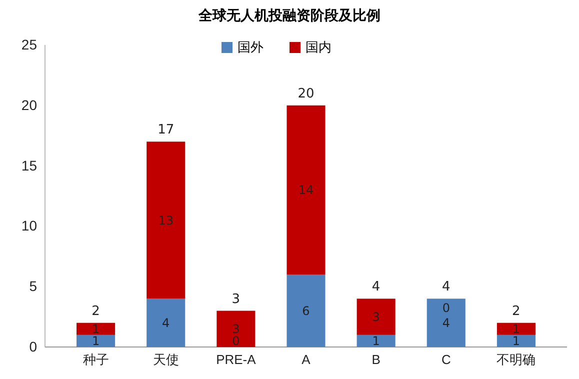  I want to click on data-label: 14, so click(306, 190).